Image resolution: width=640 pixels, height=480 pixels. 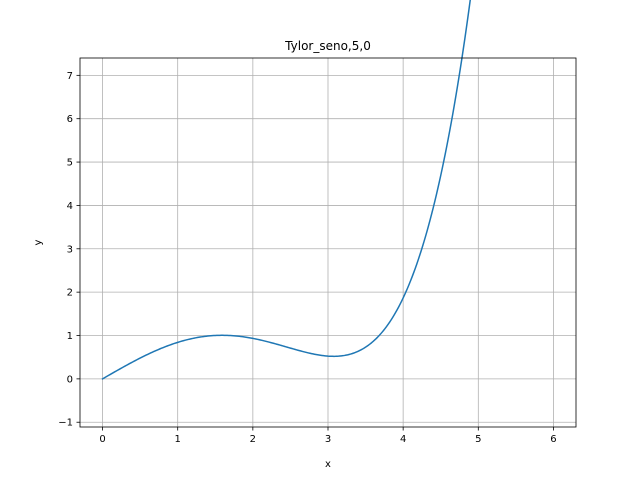 What do you see at coordinates (178, 439) in the screenshot?
I see `x-tick-label: 1` at bounding box center [178, 439].